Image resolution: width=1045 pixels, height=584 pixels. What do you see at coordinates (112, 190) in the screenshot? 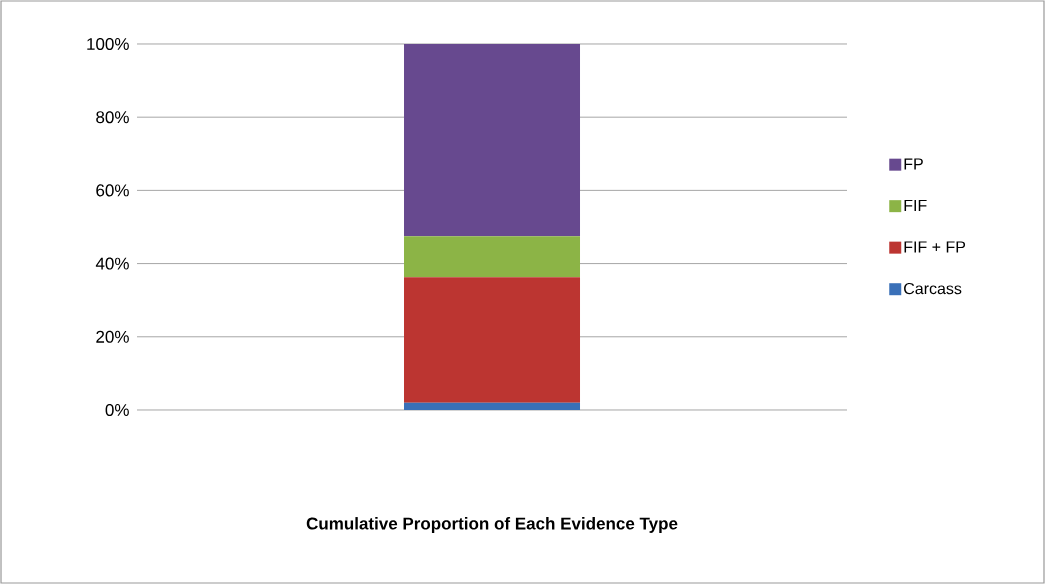
I see `y-tick-label: 60%` at bounding box center [112, 190].